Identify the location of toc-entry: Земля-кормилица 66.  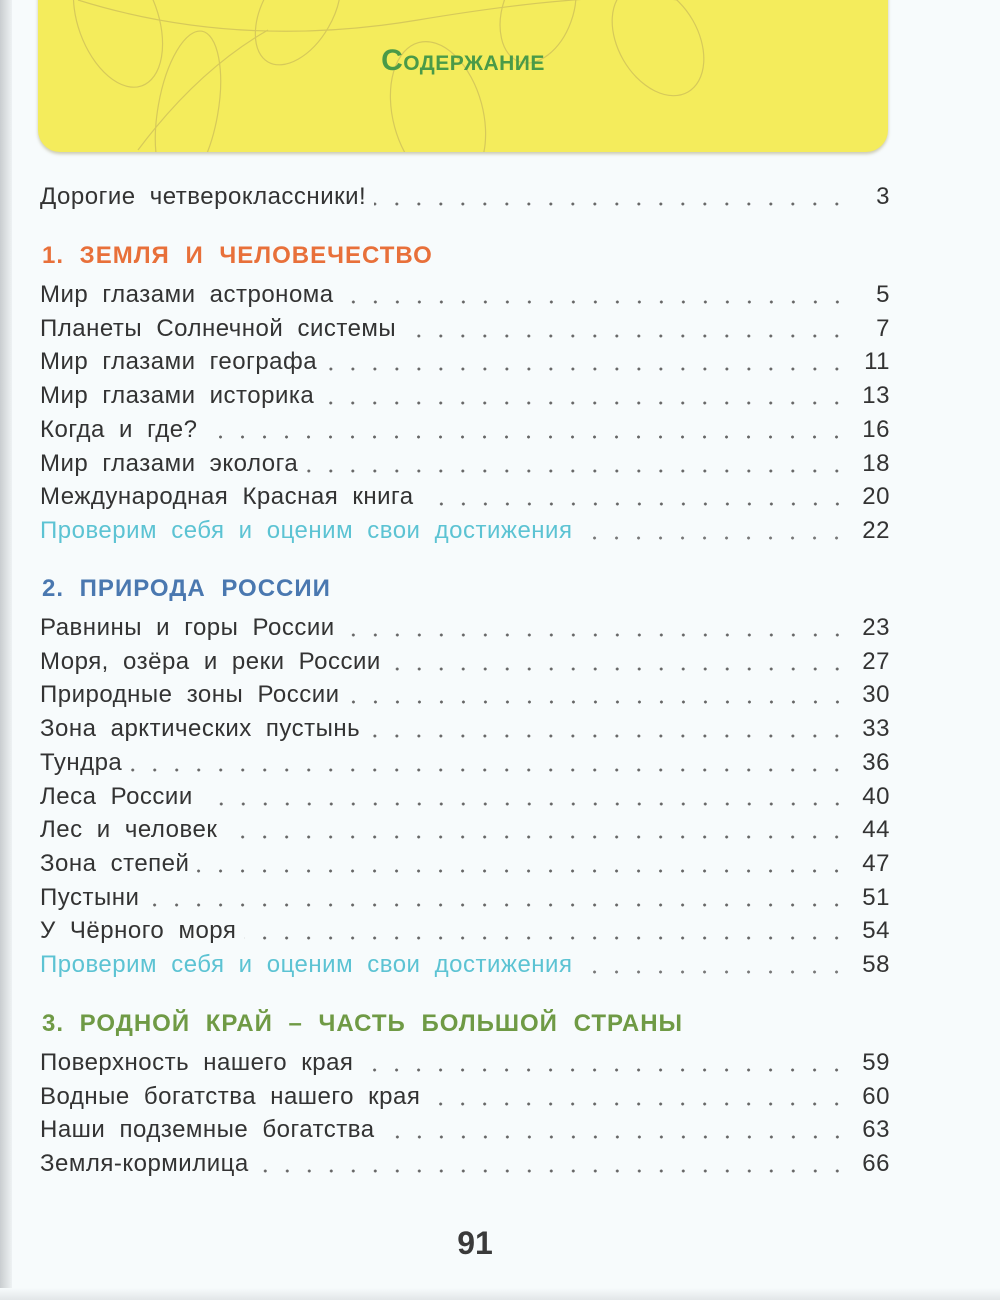
(465, 1165).